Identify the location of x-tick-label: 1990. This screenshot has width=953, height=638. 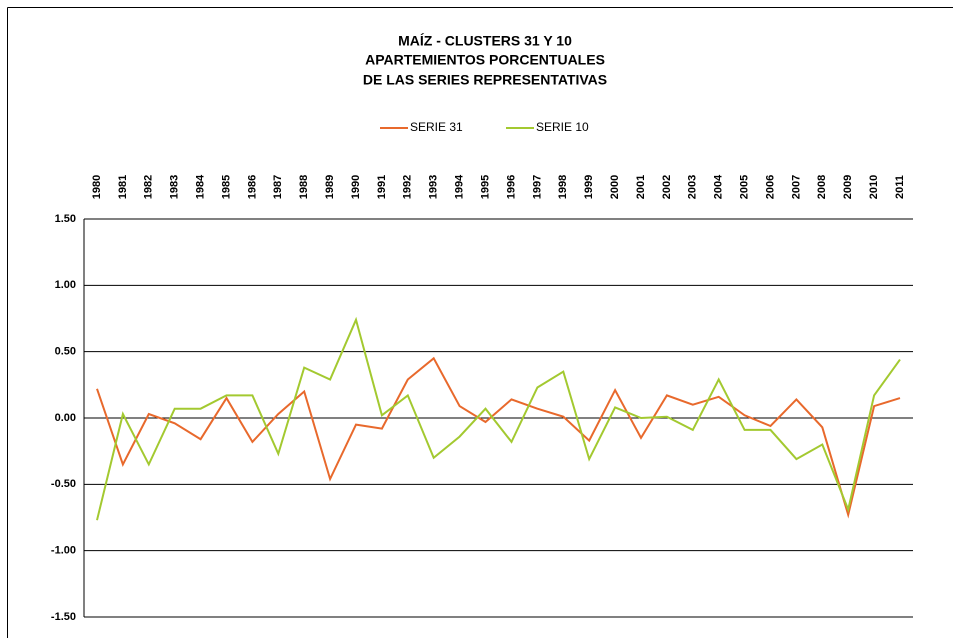
(356, 187).